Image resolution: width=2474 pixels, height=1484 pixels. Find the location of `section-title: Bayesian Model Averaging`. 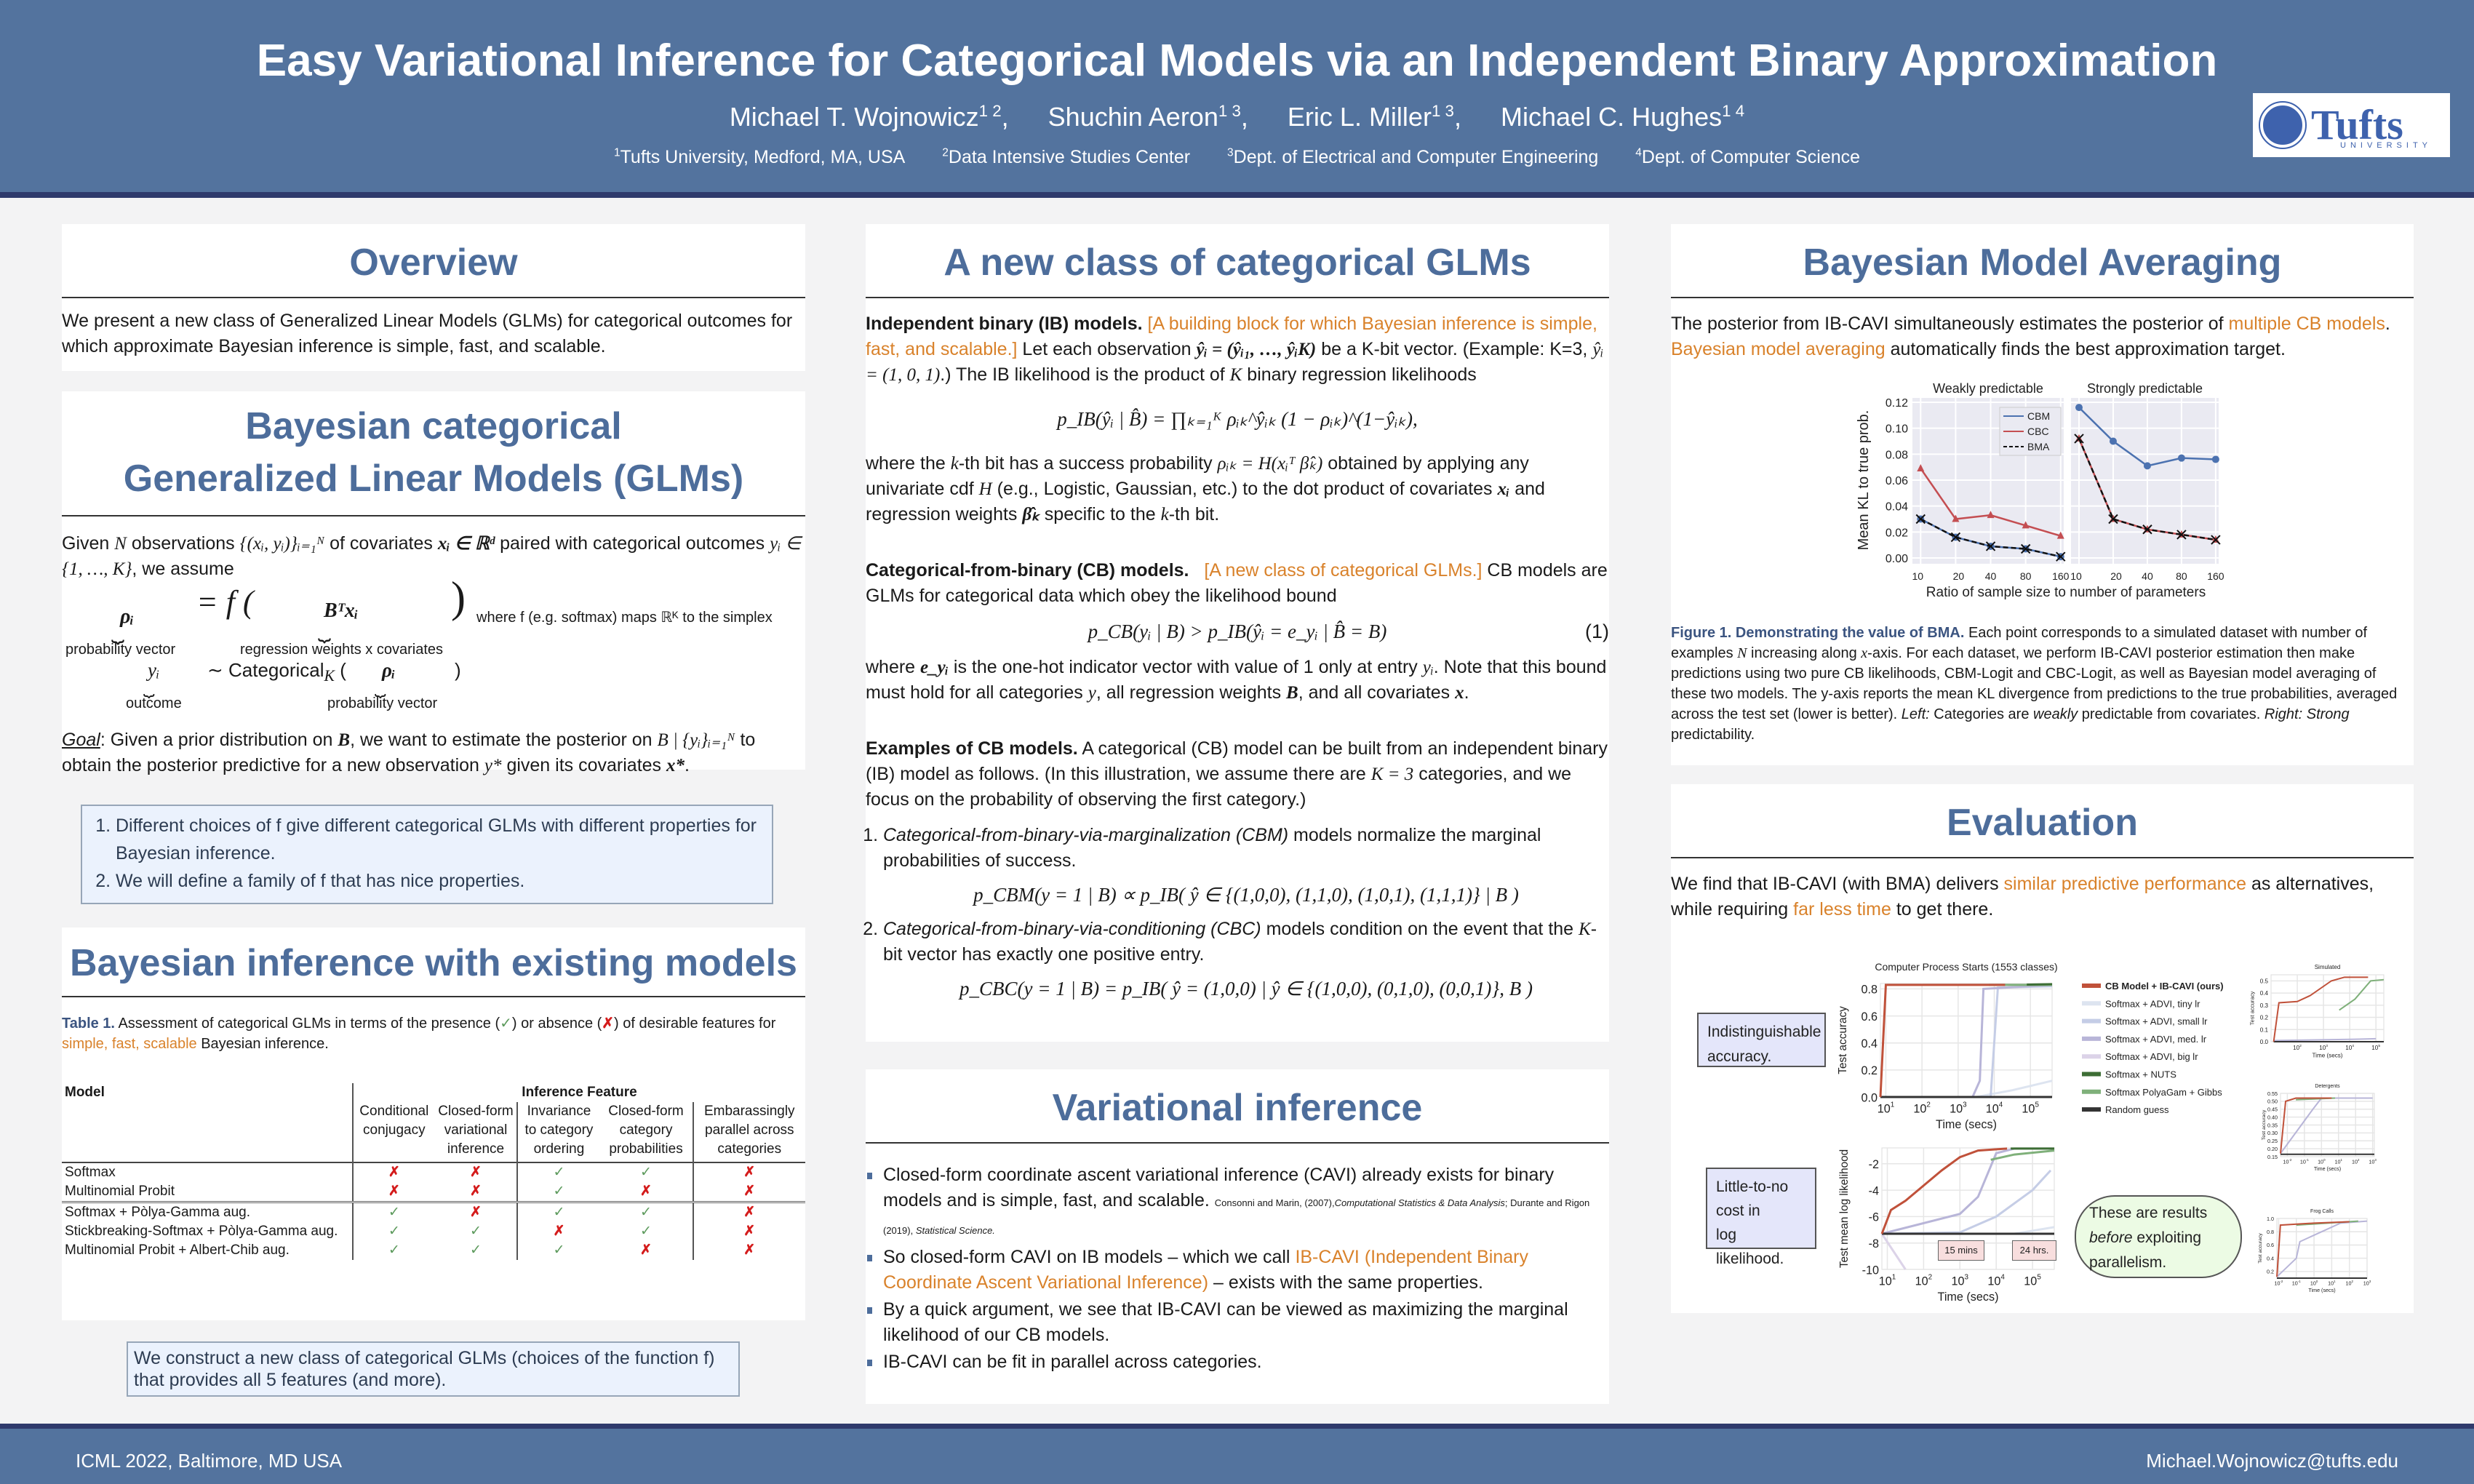

section-title: Bayesian Model Averaging is located at coordinates (2043, 261).